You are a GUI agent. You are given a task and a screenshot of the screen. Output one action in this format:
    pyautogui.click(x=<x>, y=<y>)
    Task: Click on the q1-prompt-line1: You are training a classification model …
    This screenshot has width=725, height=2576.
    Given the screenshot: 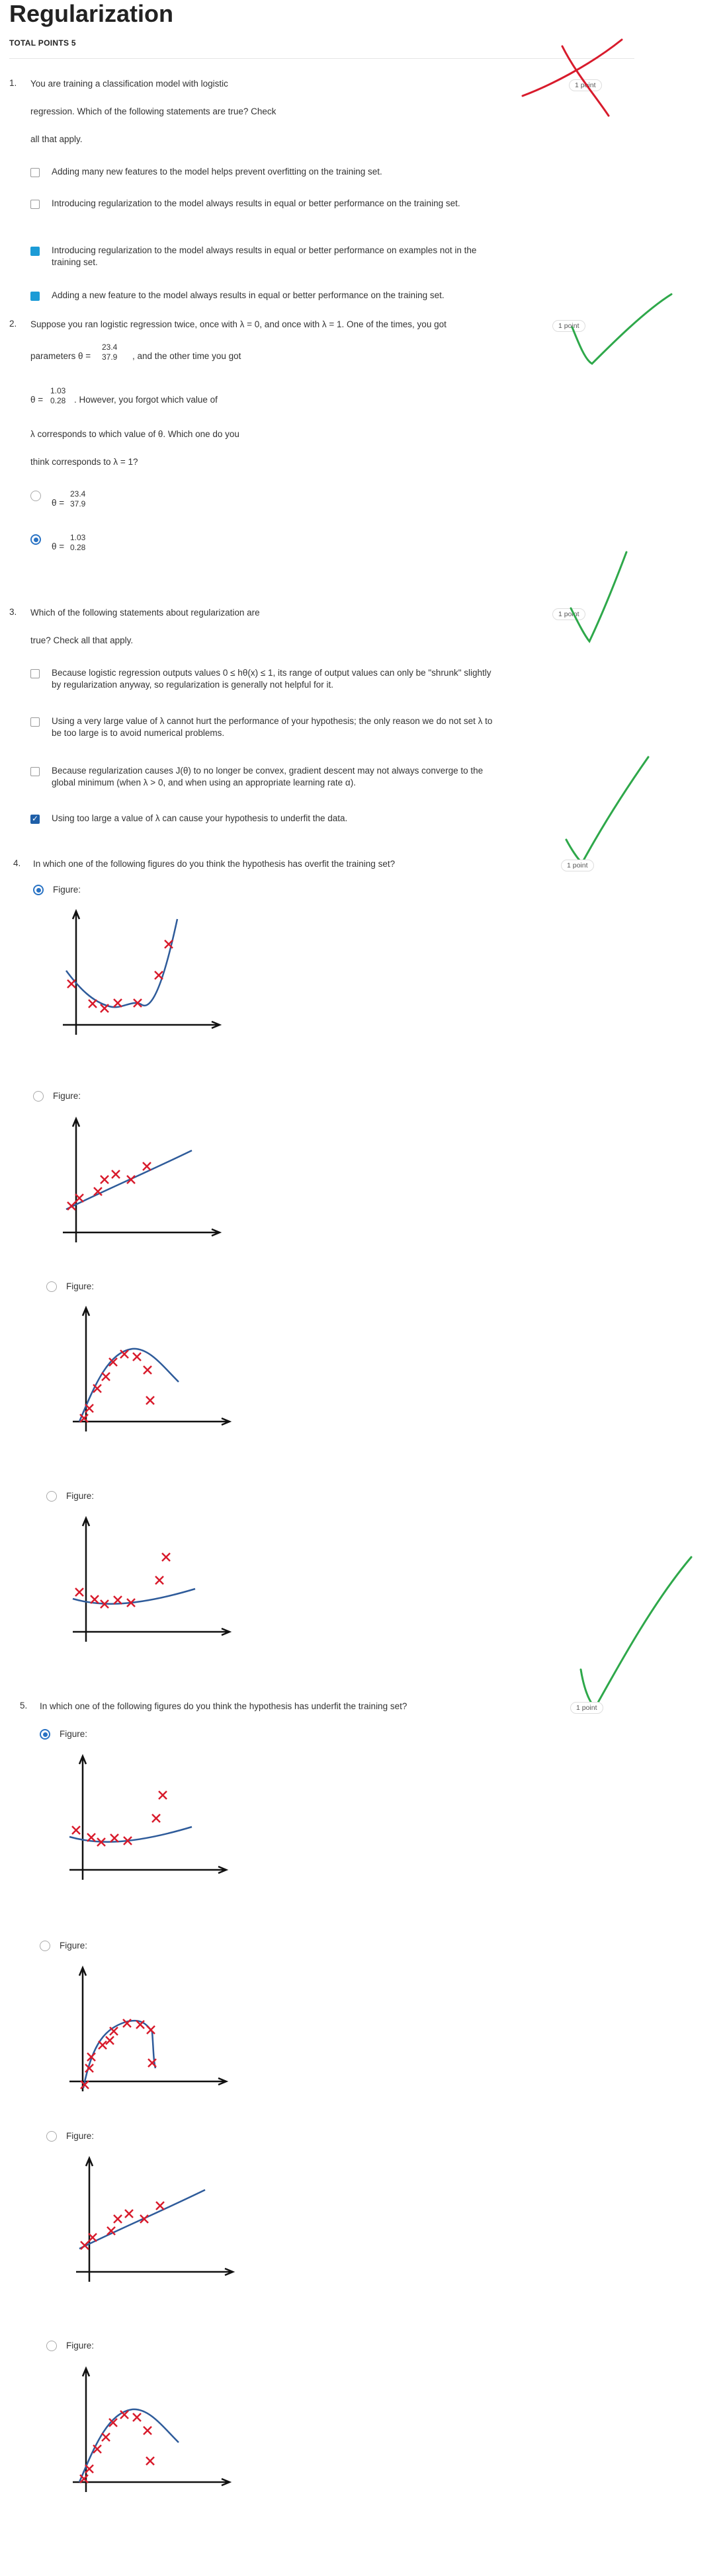 What is the action you would take?
    pyautogui.click(x=129, y=84)
    